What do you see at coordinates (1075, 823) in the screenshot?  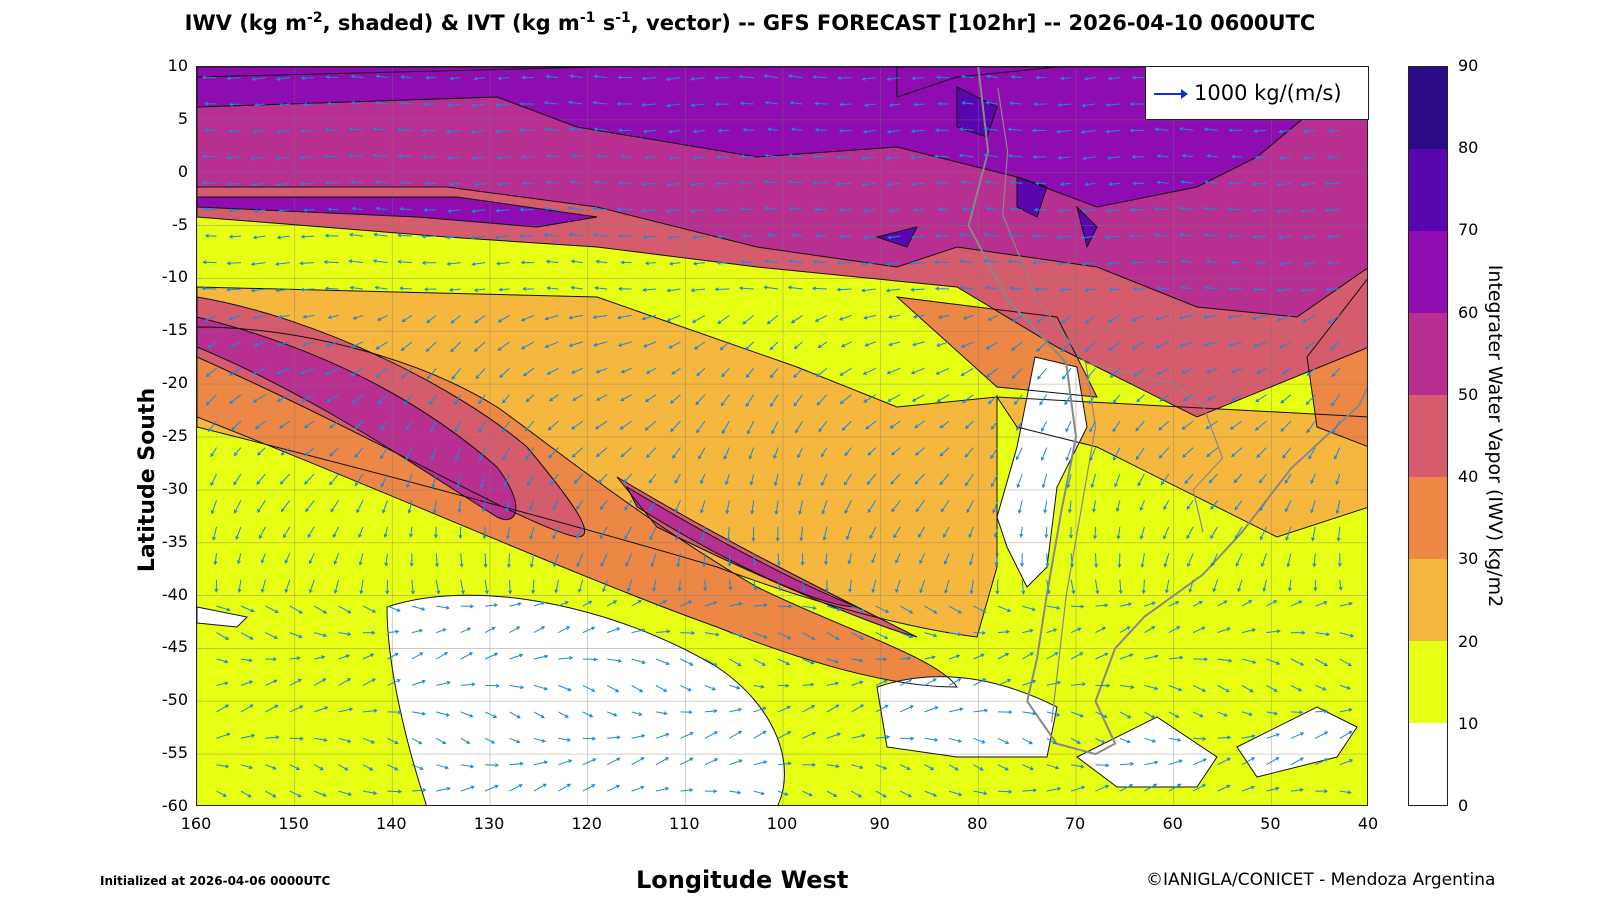 I see `x-tick-label: 70` at bounding box center [1075, 823].